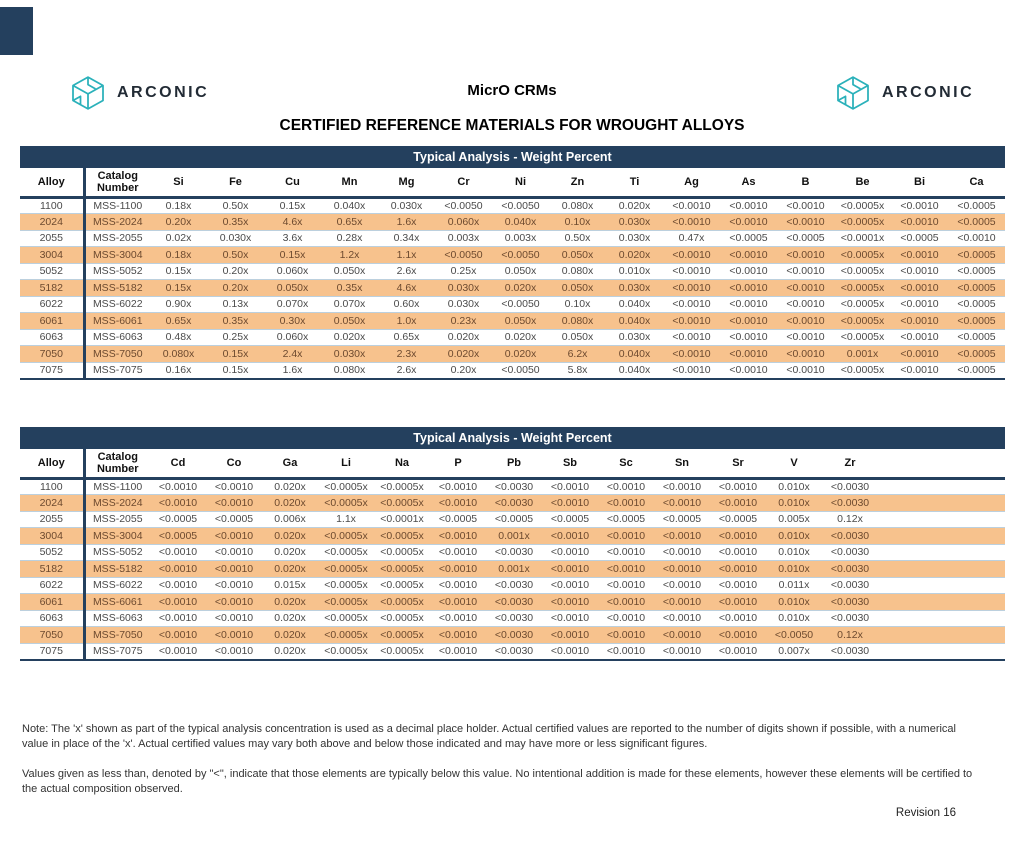  I want to click on column-header-element: Cr, so click(463, 183).